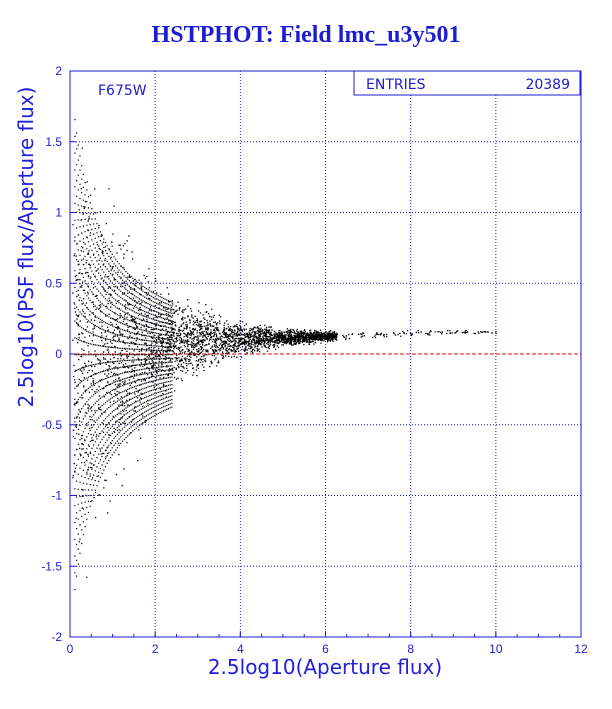 Image resolution: width=612 pixels, height=709 pixels. What do you see at coordinates (410, 649) in the screenshot?
I see `x-tick-label: 8` at bounding box center [410, 649].